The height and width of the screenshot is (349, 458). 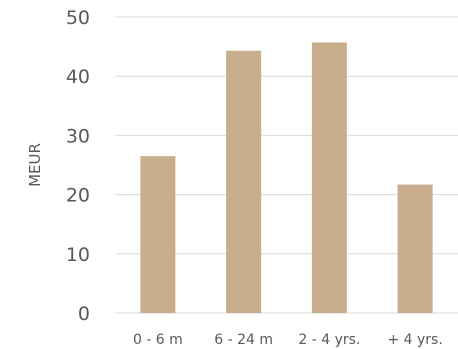 What do you see at coordinates (243, 340) in the screenshot?
I see `x-tick-label: 6 - 24 m` at bounding box center [243, 340].